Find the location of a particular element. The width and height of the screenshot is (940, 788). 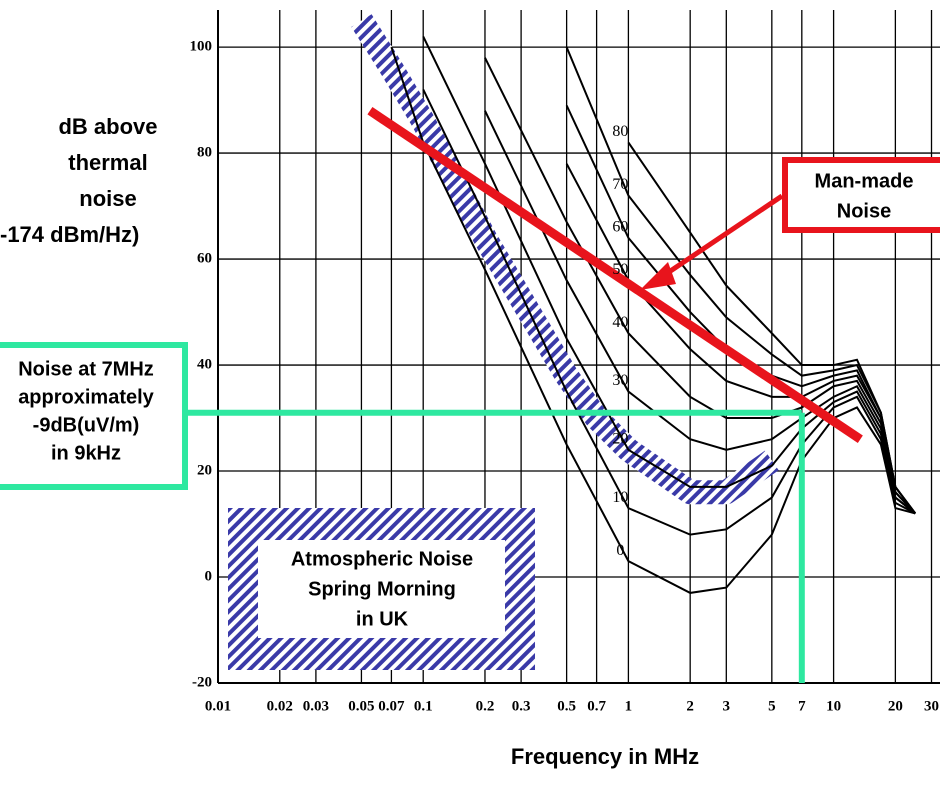

curve-label: 30 is located at coordinates (620, 380).